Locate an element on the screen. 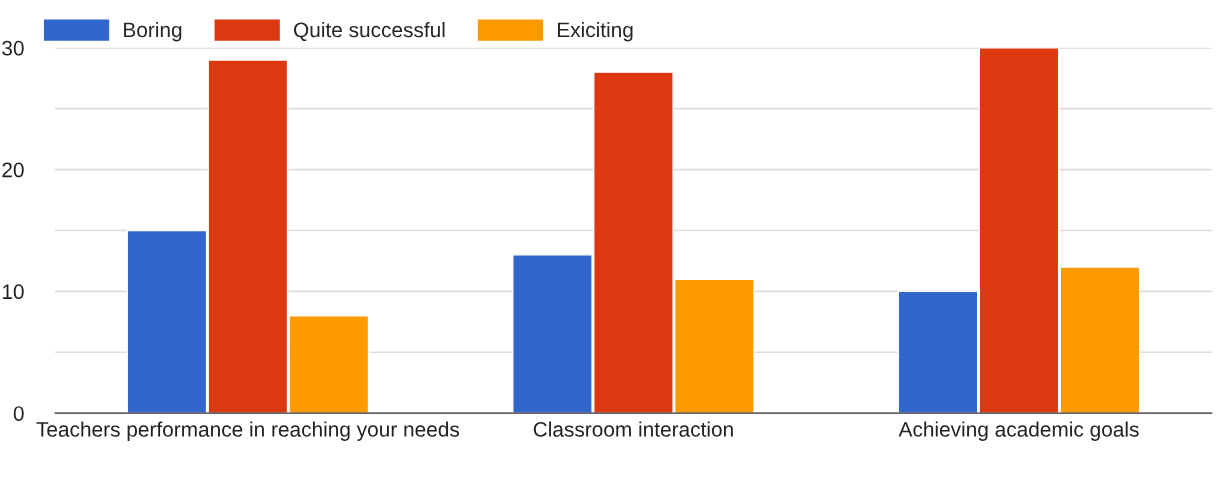  y-tick-label: 20 is located at coordinates (13, 170).